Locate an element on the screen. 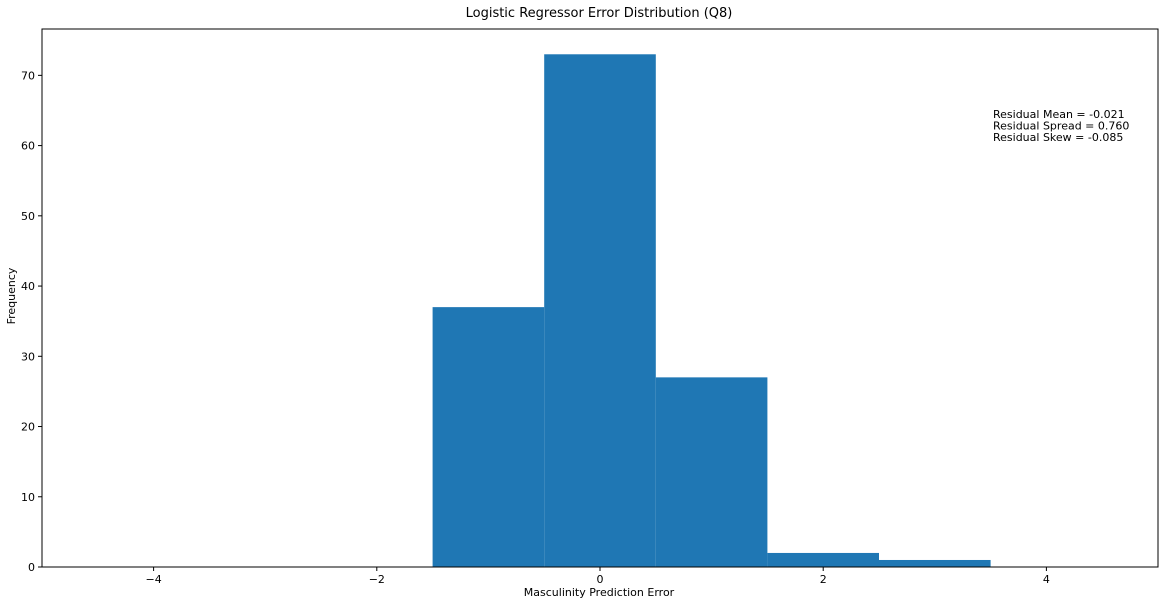 The height and width of the screenshot is (604, 1167). x-tick-label-2: 0 is located at coordinates (600, 579).